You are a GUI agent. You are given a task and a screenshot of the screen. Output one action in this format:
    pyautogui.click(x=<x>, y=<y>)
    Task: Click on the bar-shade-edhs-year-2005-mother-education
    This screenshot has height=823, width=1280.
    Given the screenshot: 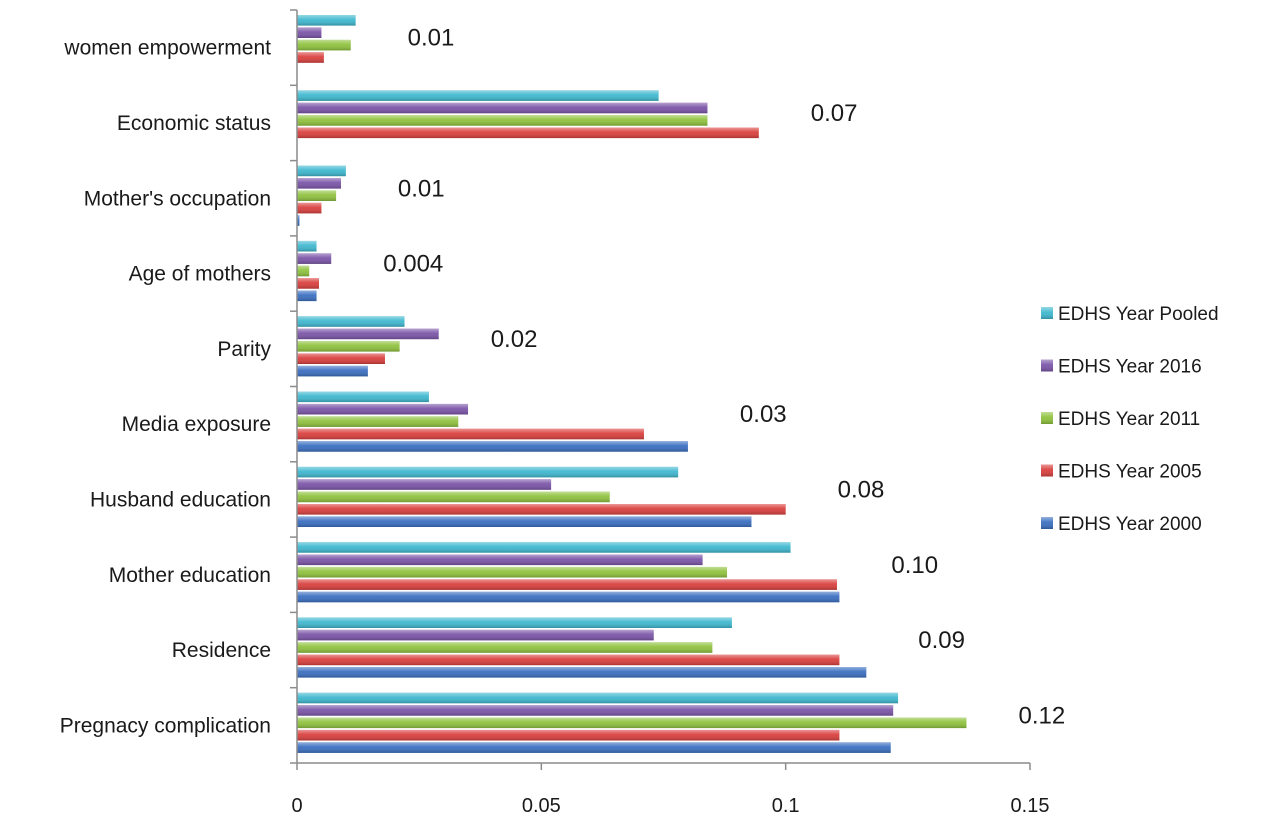 What is the action you would take?
    pyautogui.click(x=567, y=584)
    